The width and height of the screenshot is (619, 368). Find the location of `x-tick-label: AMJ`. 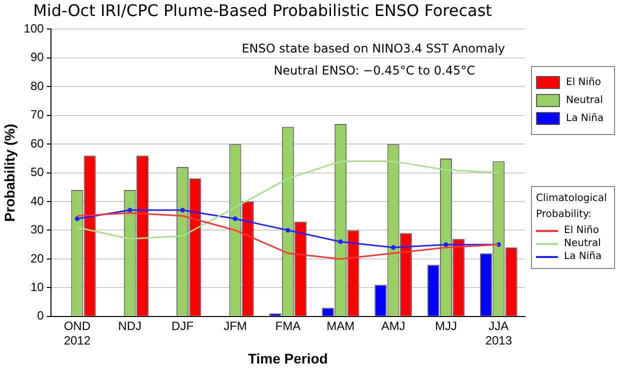

x-tick-label: AMJ is located at coordinates (393, 325).